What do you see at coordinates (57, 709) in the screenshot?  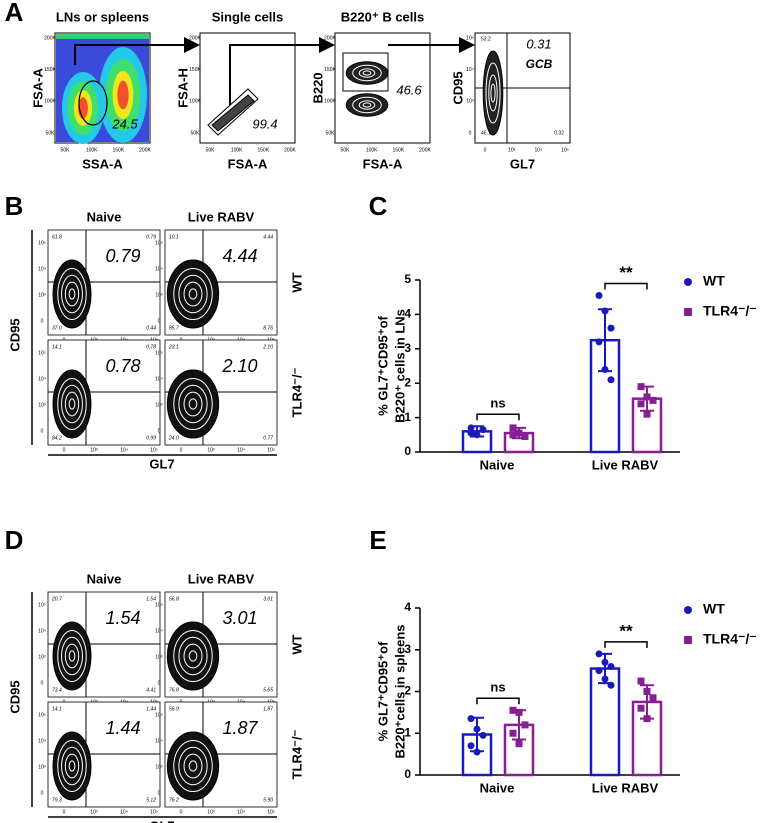 I see `quadrant-value: 14.1` at bounding box center [57, 709].